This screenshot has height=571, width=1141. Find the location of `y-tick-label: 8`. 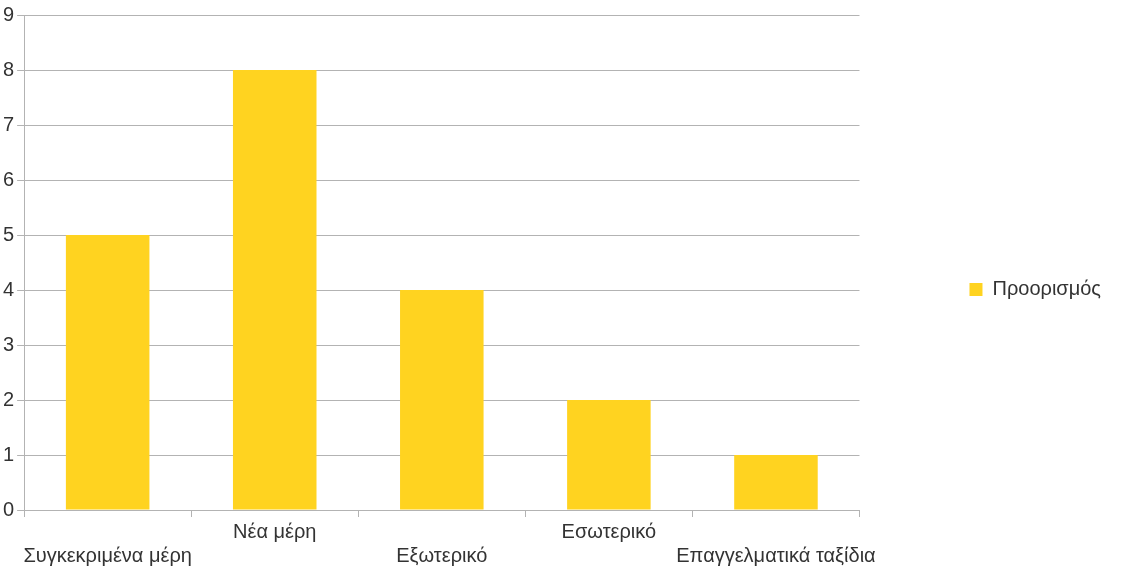

y-tick-label: 8 is located at coordinates (9, 68).